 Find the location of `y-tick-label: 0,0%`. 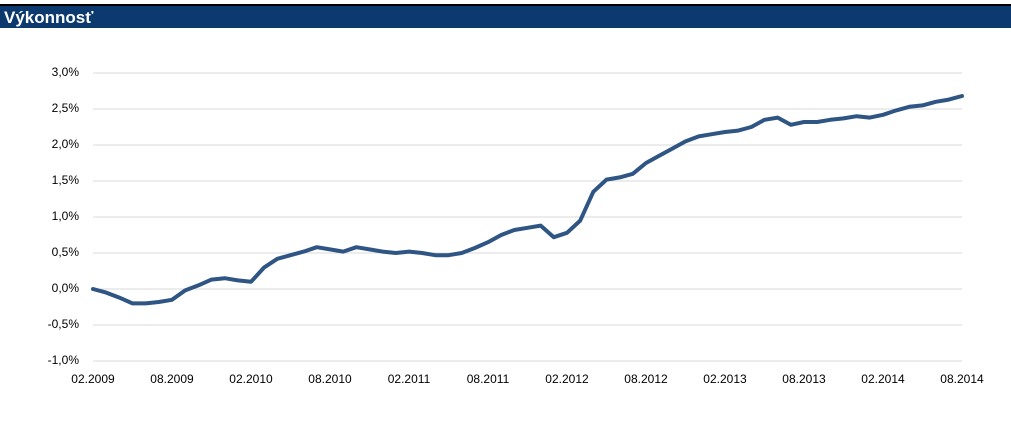

y-tick-label: 0,0% is located at coordinates (66, 288).